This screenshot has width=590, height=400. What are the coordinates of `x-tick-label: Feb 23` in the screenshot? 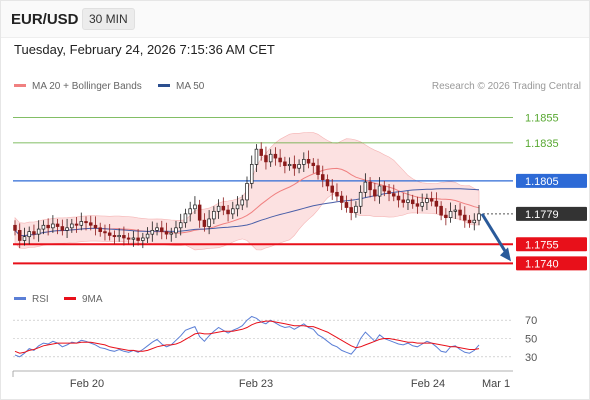 It's located at (256, 384).